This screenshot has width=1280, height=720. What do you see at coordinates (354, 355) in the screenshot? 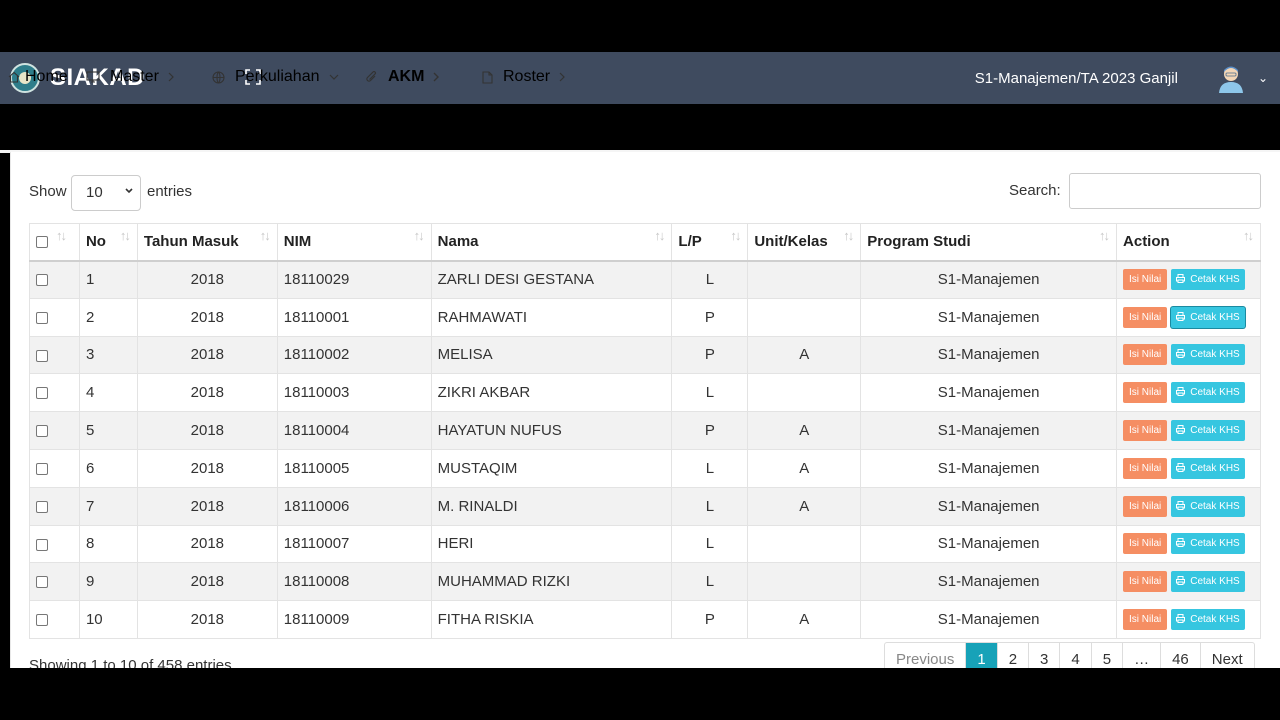
I see `cell-nim: 18110002` at bounding box center [354, 355].